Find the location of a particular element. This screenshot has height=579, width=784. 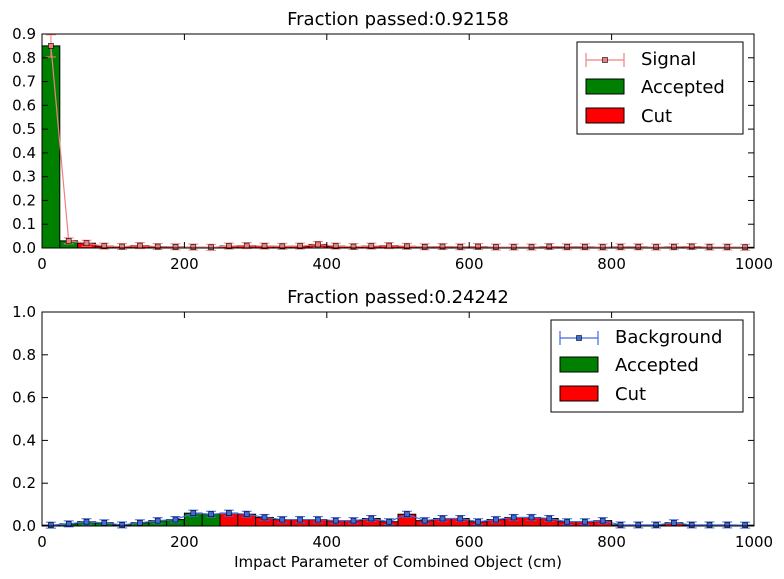

background-legend-label-points: Background is located at coordinates (668, 337).